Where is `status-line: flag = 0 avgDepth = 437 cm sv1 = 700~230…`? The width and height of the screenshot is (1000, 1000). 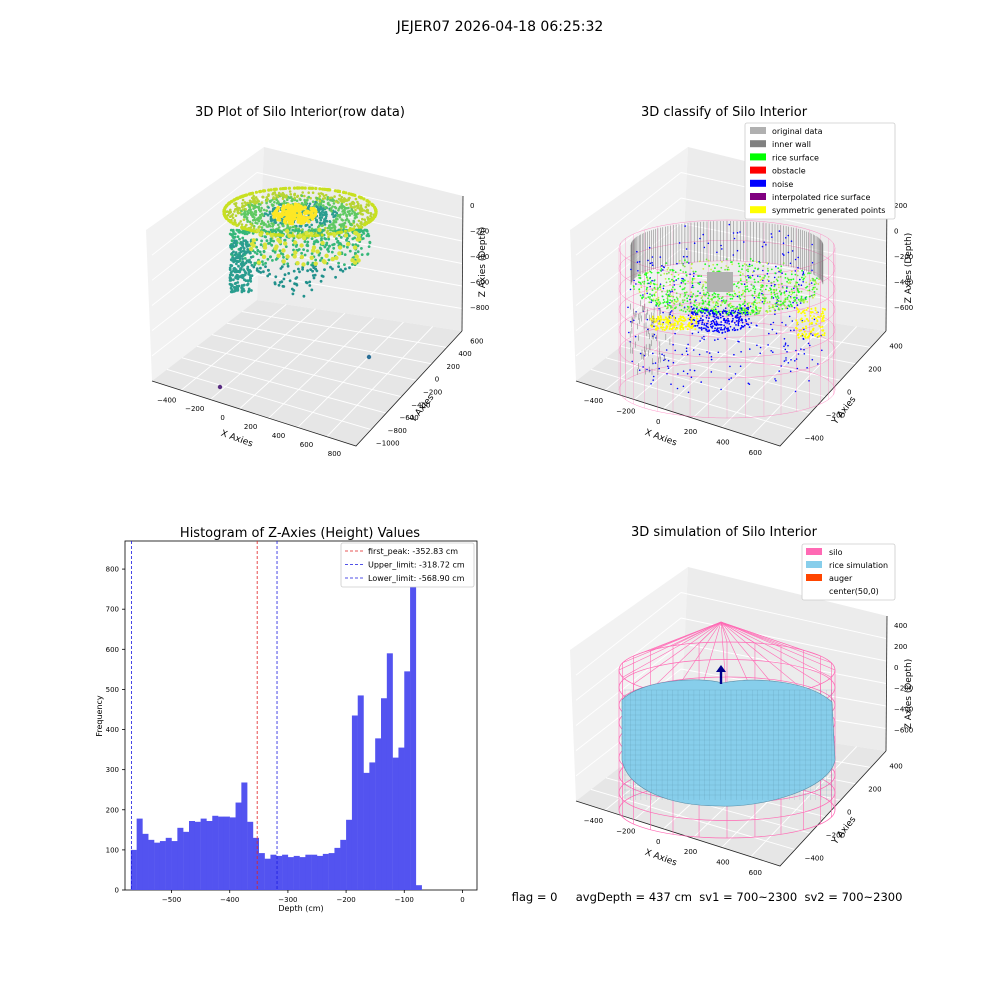
status-line: flag = 0 avgDepth = 437 cm sv1 = 700~230… is located at coordinates (707, 897).